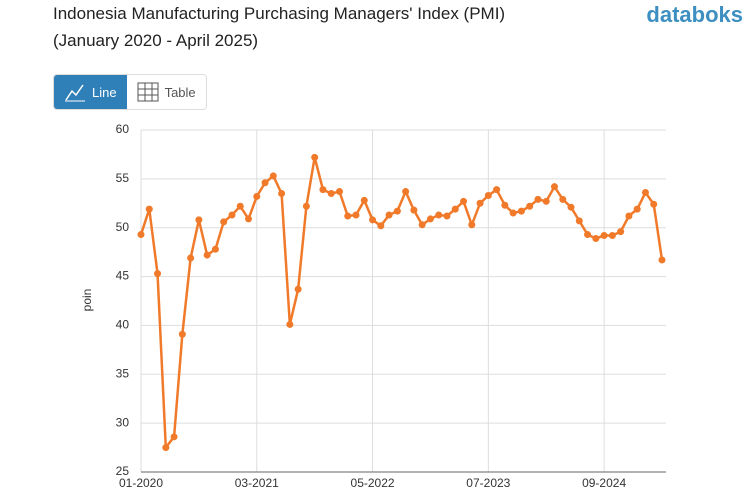 This screenshot has width=753, height=498. What do you see at coordinates (257, 483) in the screenshot?
I see `x-tick-label: 03-2021` at bounding box center [257, 483].